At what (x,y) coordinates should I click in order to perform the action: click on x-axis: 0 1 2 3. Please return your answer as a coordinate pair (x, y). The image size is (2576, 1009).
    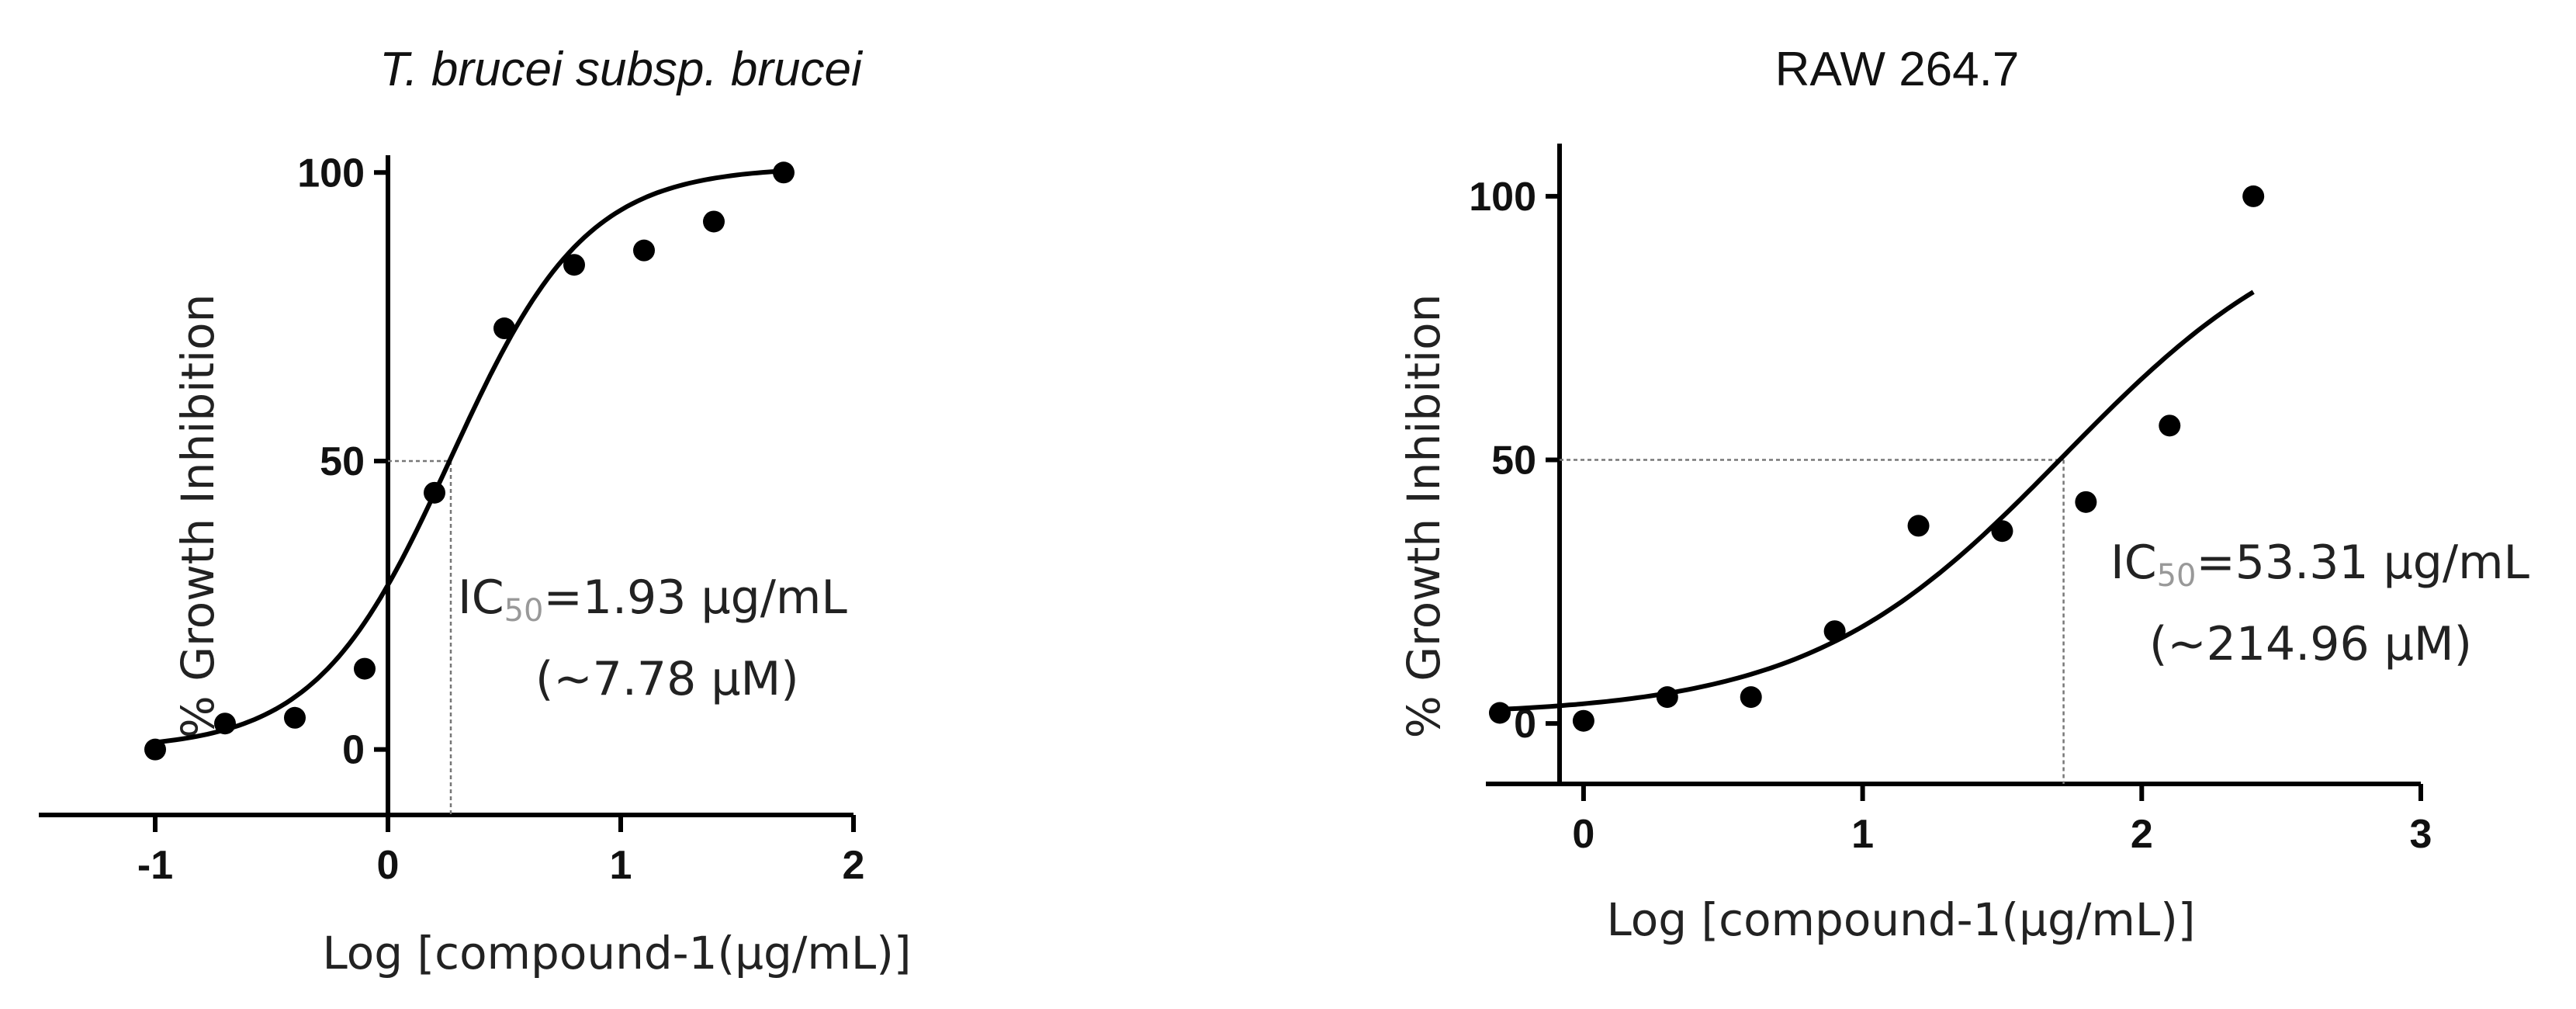
    Looking at the image, I should click on (1959, 819).